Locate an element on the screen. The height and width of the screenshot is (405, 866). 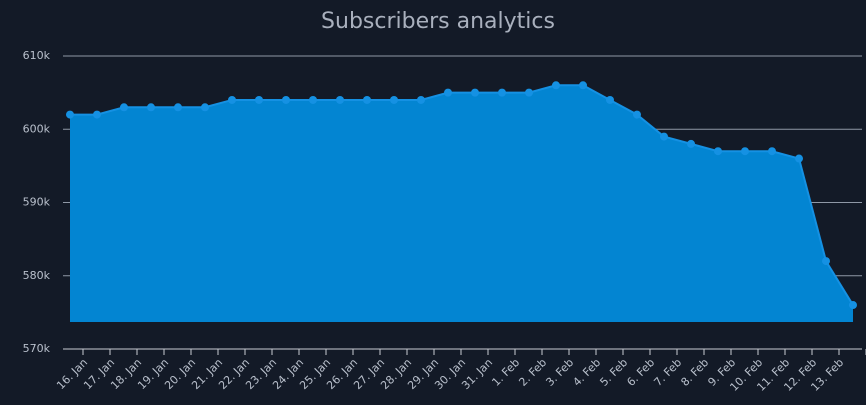
y-tick-label: 590k is located at coordinates (37, 202).